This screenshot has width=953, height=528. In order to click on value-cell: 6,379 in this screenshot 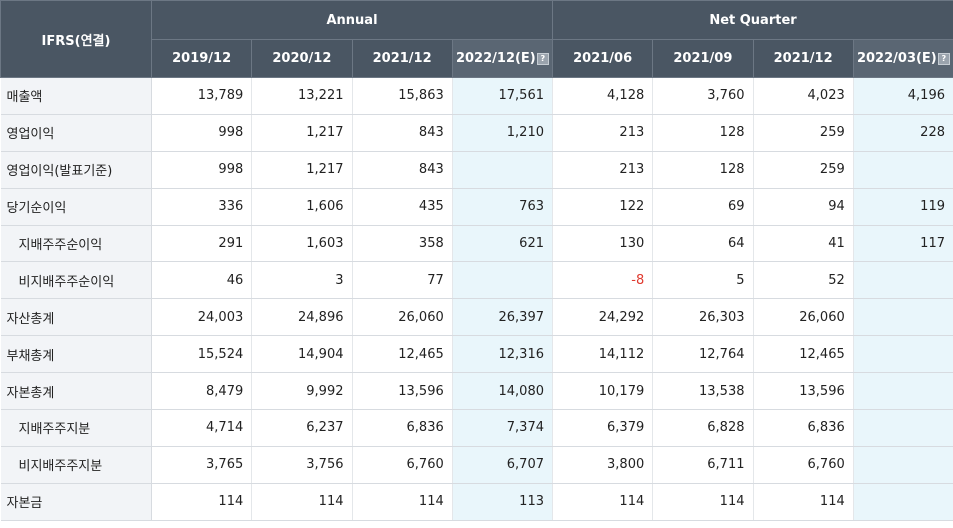, I will do `click(603, 428)`.